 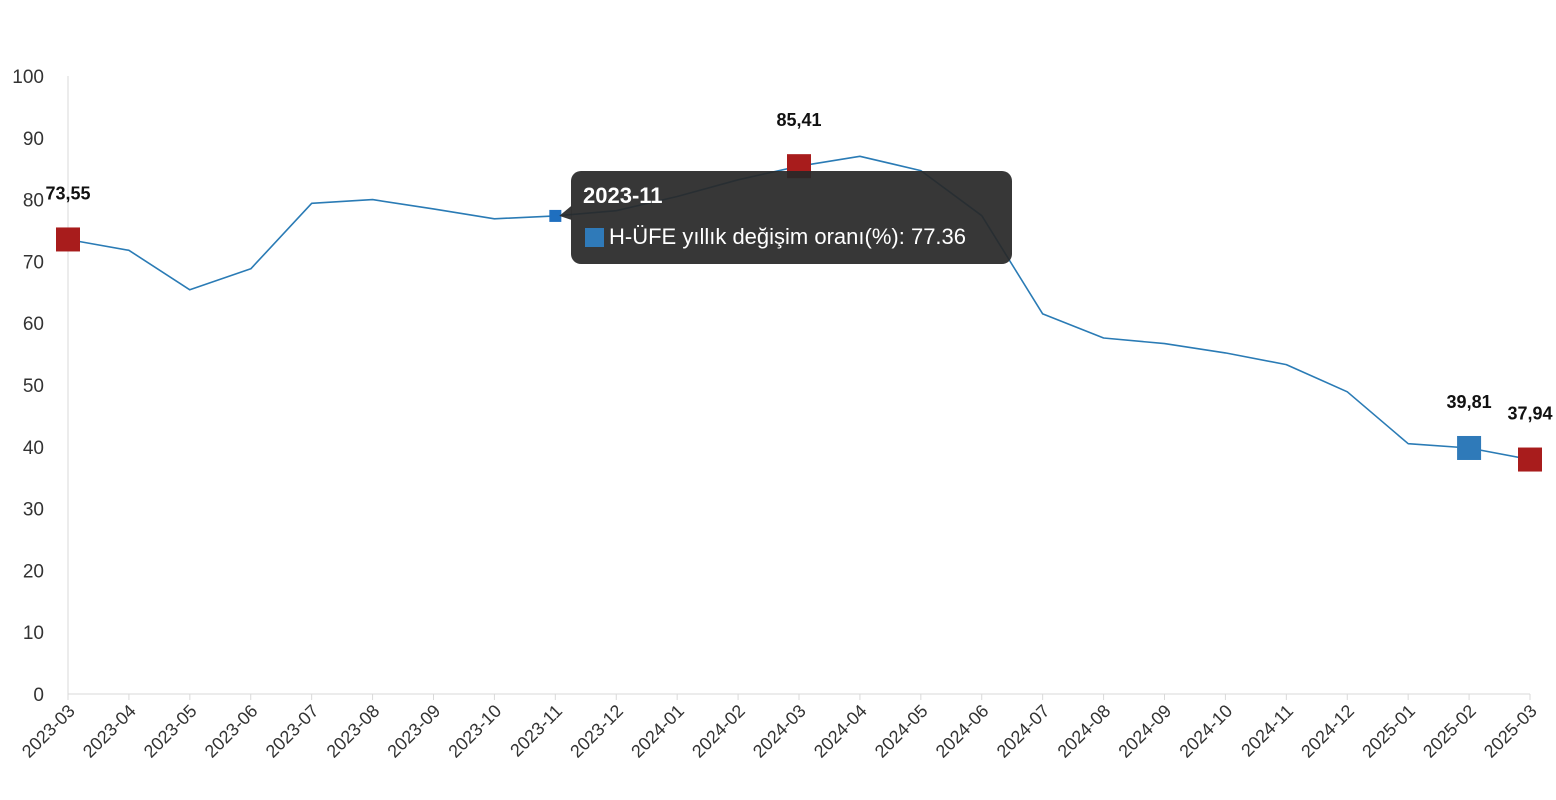 I want to click on x-tick-label: 2024-07, so click(x=1023, y=731).